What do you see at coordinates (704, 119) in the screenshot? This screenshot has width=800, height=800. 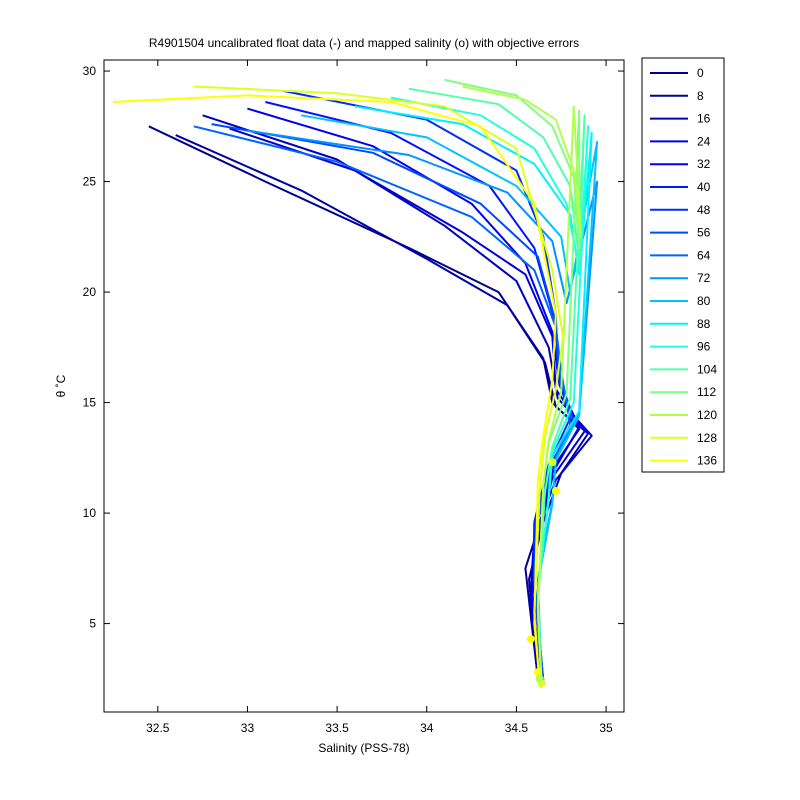 I see `legend-label: 16` at bounding box center [704, 119].